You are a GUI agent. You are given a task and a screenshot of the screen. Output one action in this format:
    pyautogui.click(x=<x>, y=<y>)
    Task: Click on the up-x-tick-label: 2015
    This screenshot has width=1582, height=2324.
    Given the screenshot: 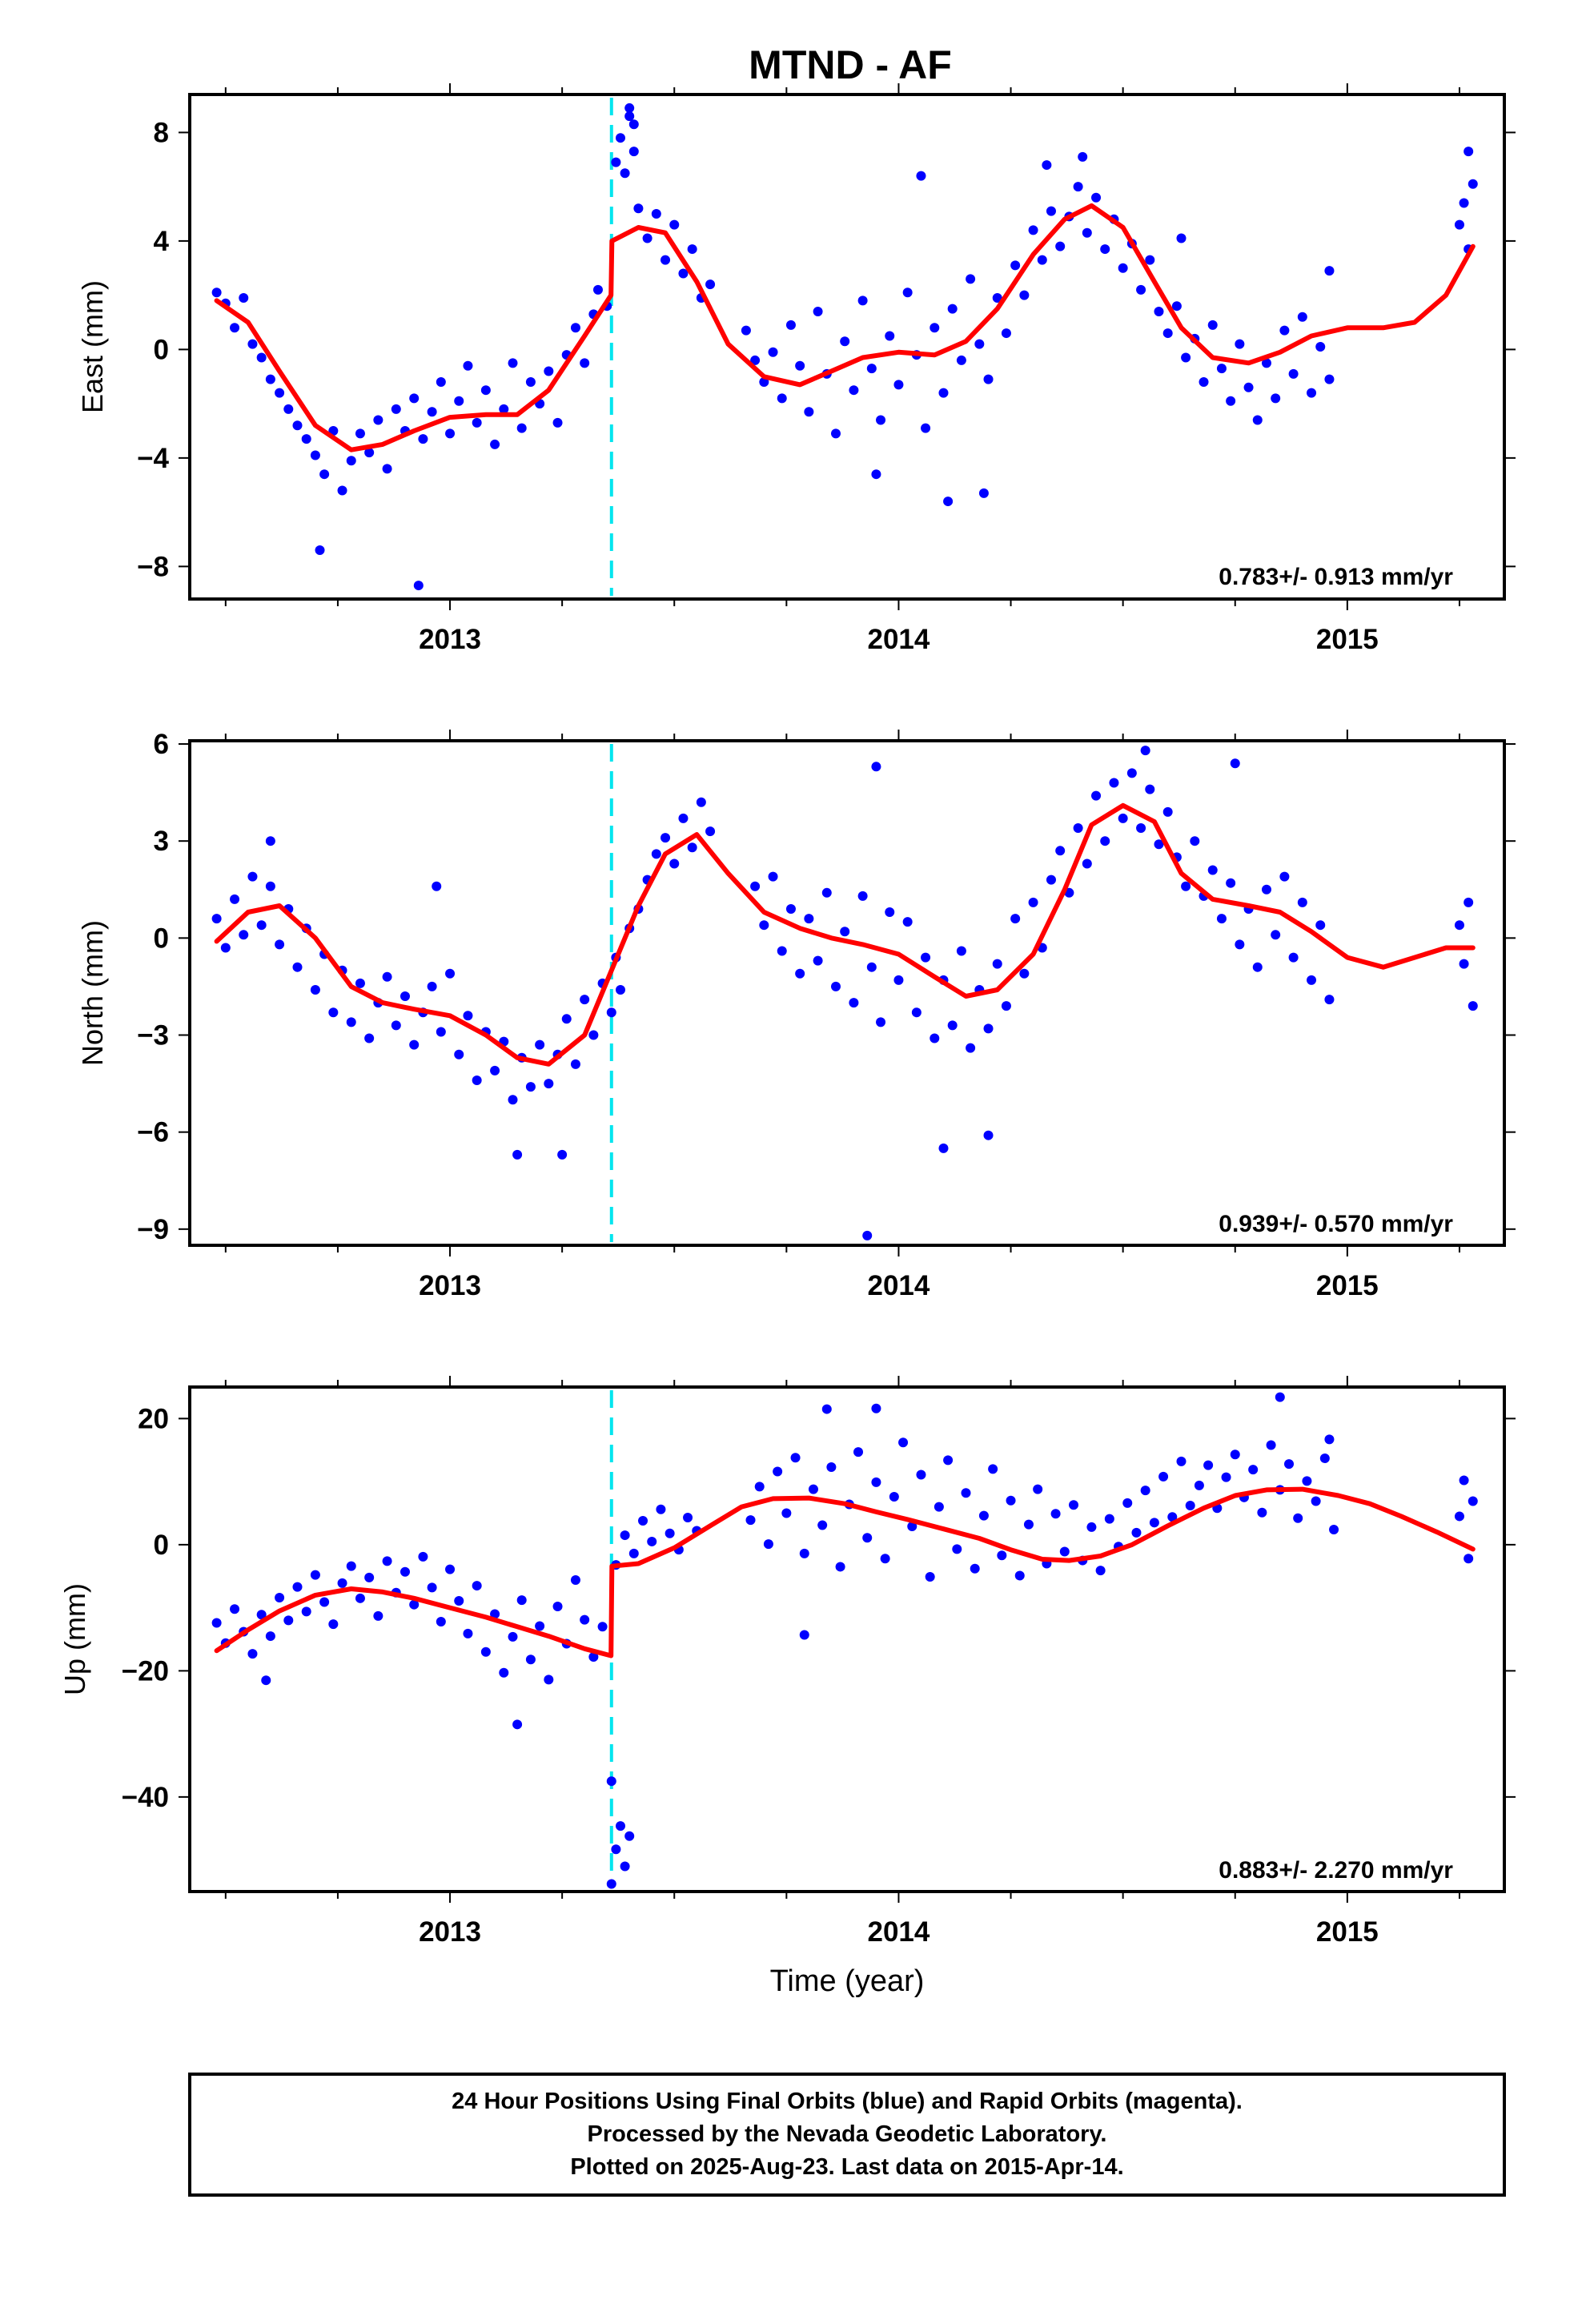 What is the action you would take?
    pyautogui.click(x=1348, y=1932)
    